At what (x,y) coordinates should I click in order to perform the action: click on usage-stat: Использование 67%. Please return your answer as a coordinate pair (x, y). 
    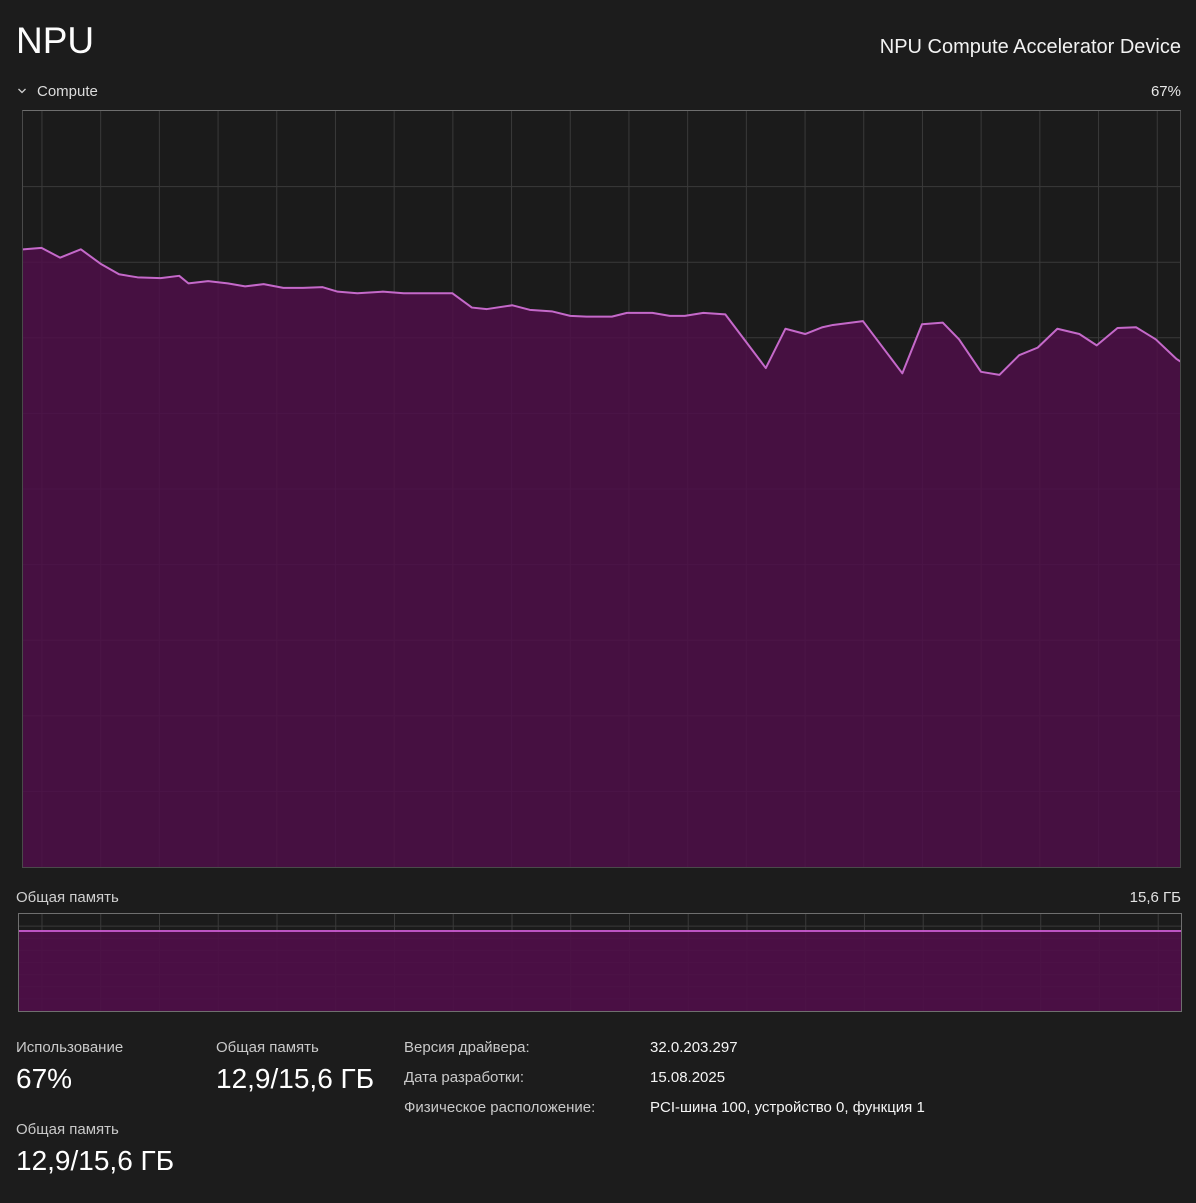
    Looking at the image, I should click on (116, 1067).